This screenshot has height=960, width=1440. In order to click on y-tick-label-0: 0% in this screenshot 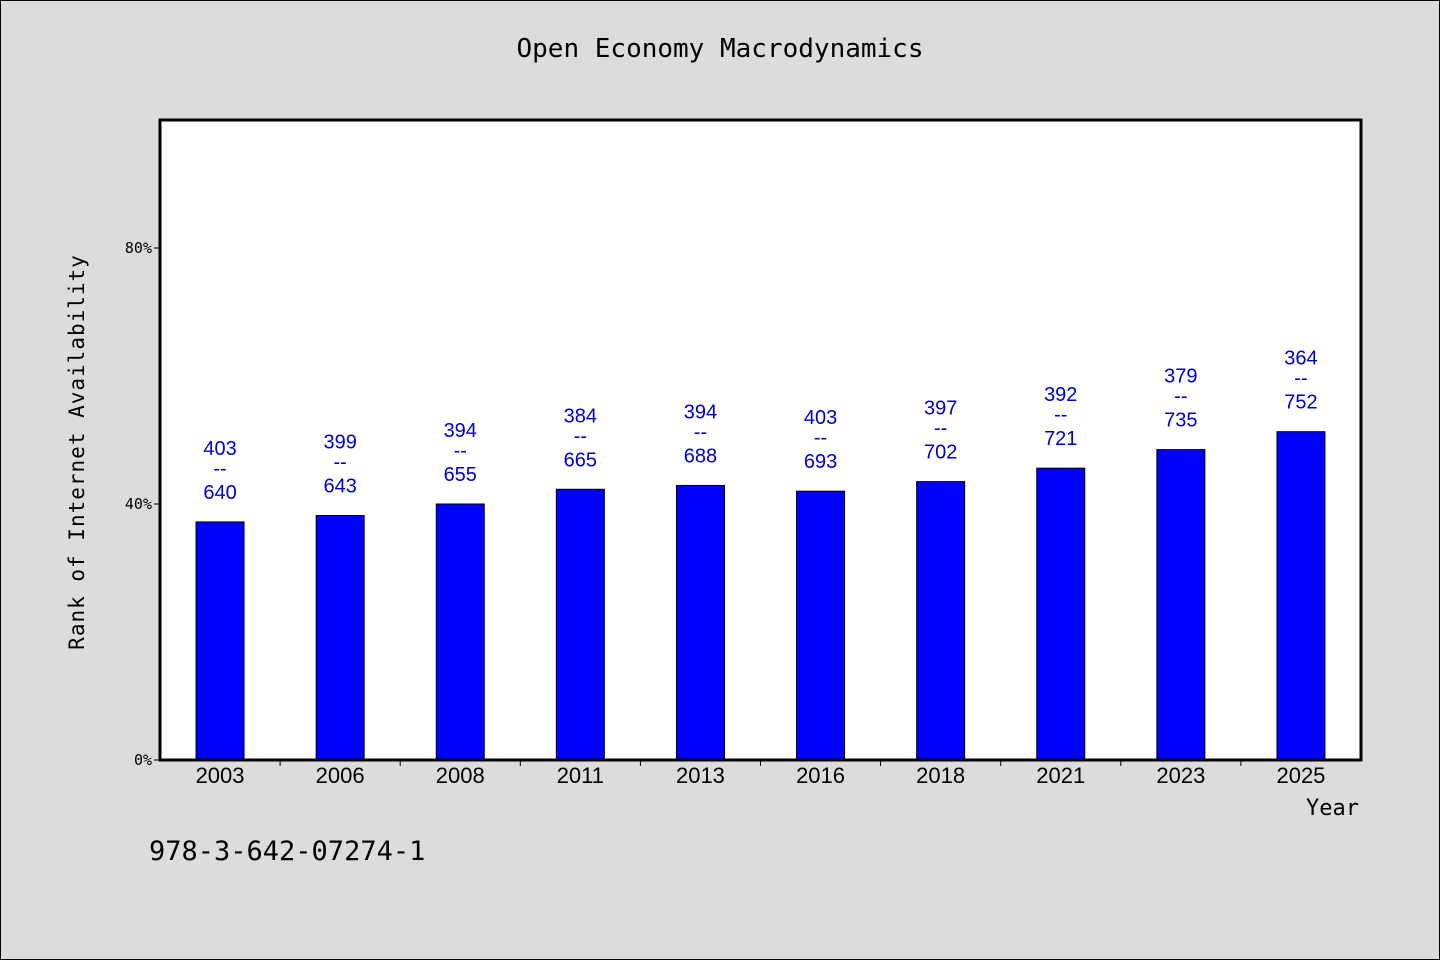, I will do `click(143, 760)`.